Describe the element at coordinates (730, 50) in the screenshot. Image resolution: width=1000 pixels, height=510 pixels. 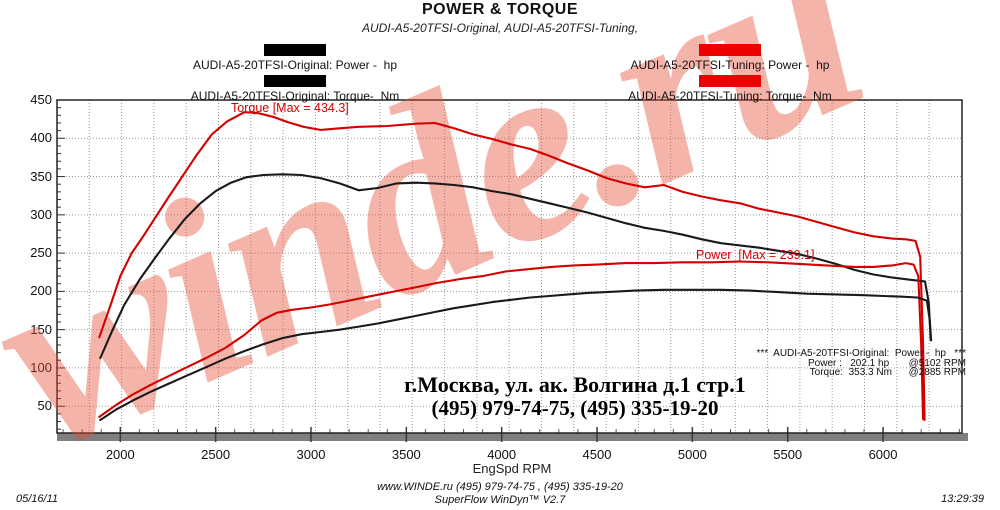
I see `legend-swatch-tuning-power` at that location.